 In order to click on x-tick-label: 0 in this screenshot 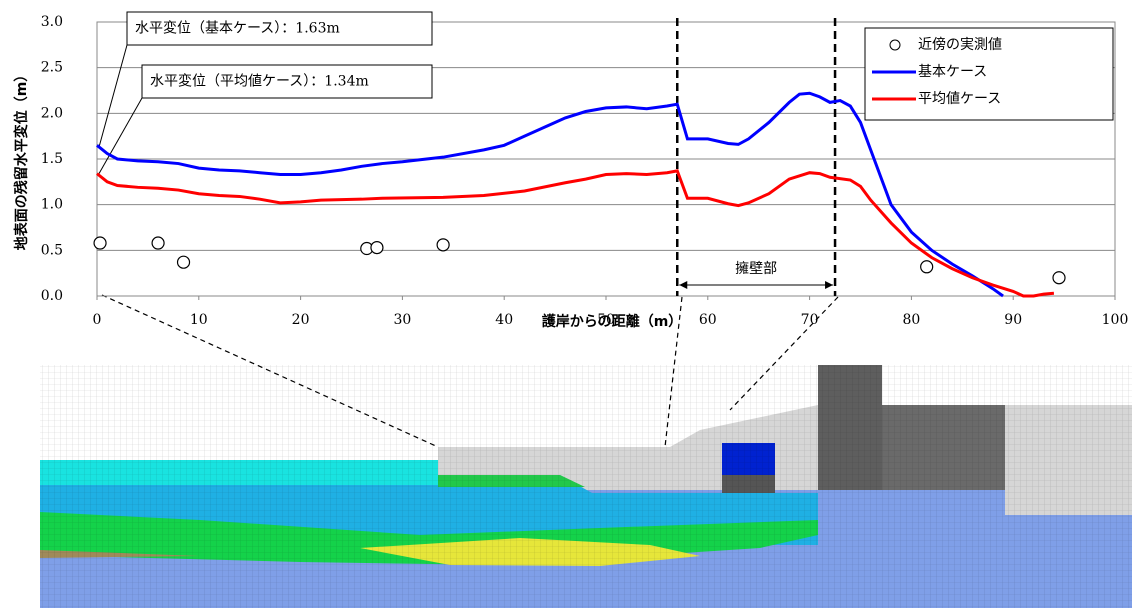, I will do `click(97, 320)`.